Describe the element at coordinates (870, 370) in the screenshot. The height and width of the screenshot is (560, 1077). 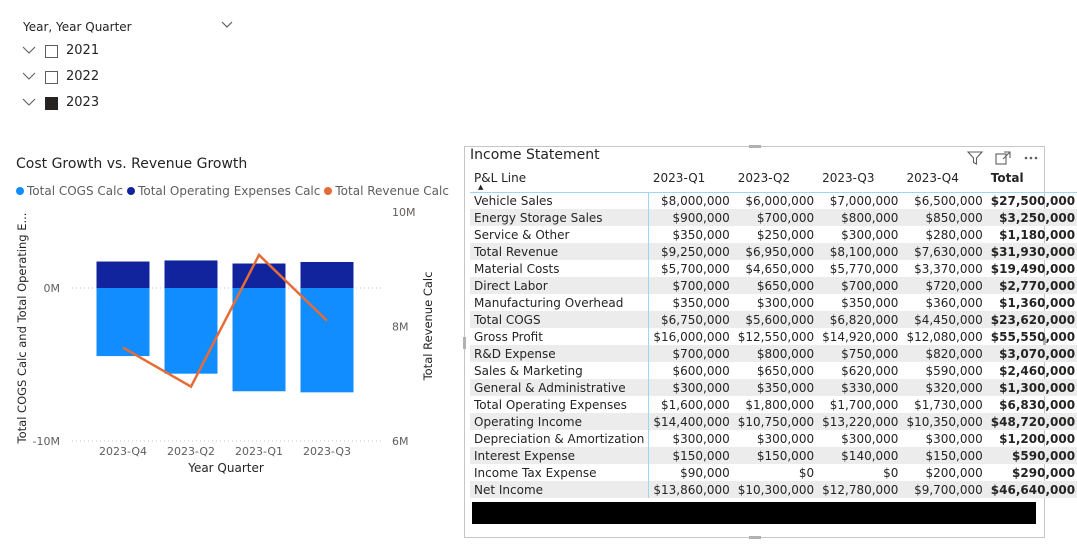
I see `value-cell: $620,000` at that location.